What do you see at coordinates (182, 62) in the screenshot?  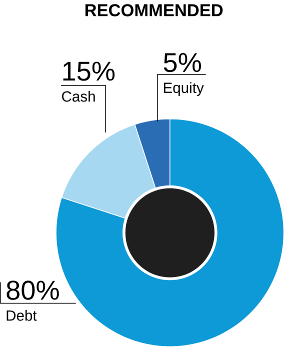 I see `data-label: 5%` at bounding box center [182, 62].